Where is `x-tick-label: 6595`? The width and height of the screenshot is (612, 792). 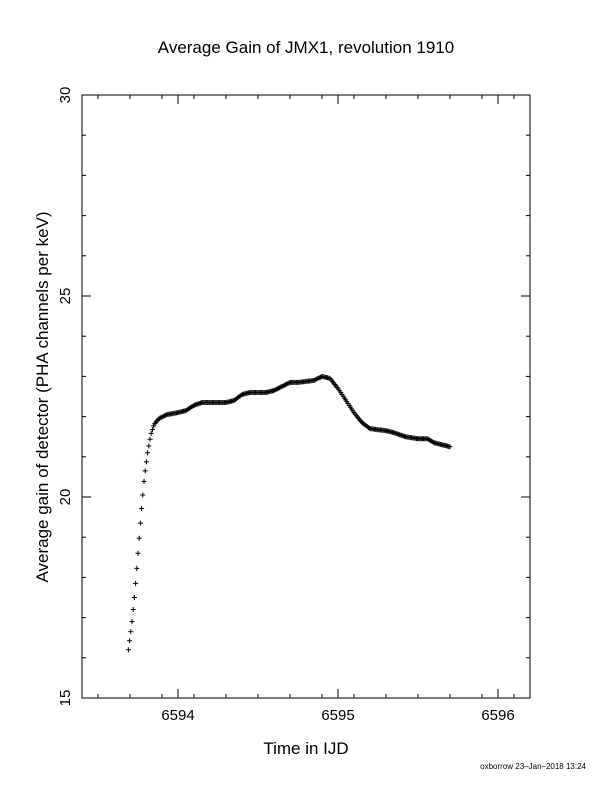
x-tick-label: 6595 is located at coordinates (337, 715).